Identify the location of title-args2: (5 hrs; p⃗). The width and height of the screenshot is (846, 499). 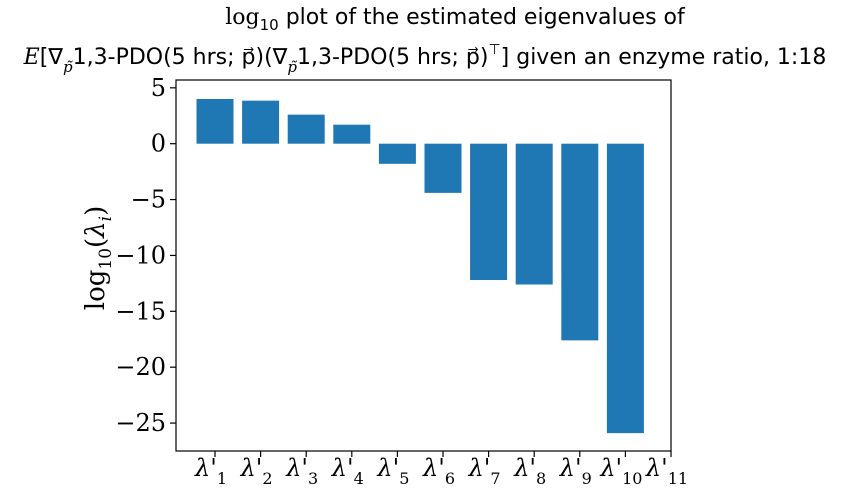
(437, 57).